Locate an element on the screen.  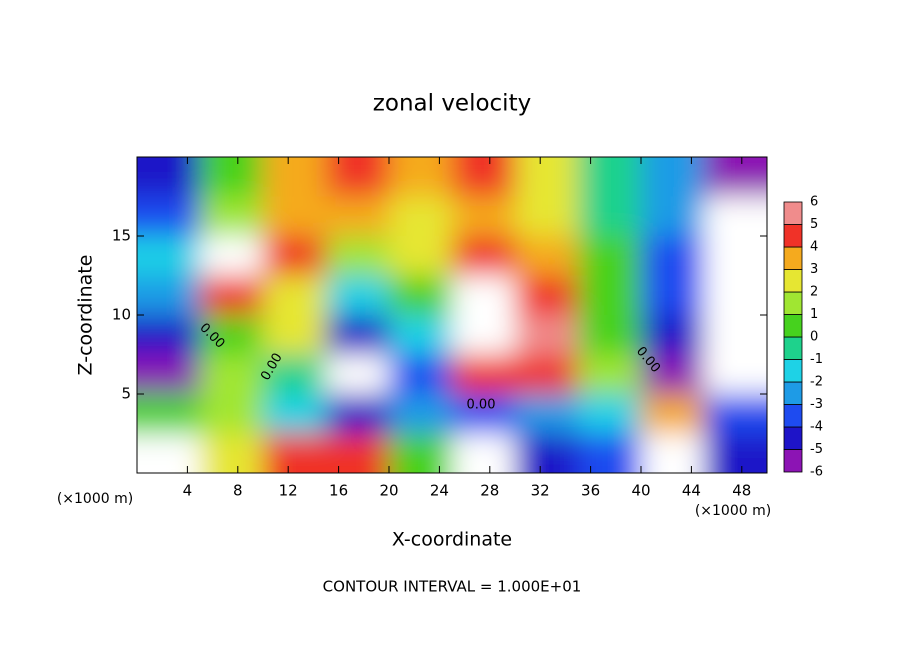
x-tick-label: 28 is located at coordinates (489, 491).